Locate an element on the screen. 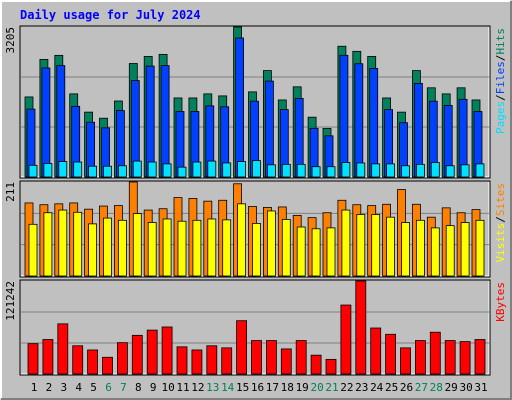 The height and width of the screenshot is (400, 512). x-tick-label: 23 is located at coordinates (361, 387).